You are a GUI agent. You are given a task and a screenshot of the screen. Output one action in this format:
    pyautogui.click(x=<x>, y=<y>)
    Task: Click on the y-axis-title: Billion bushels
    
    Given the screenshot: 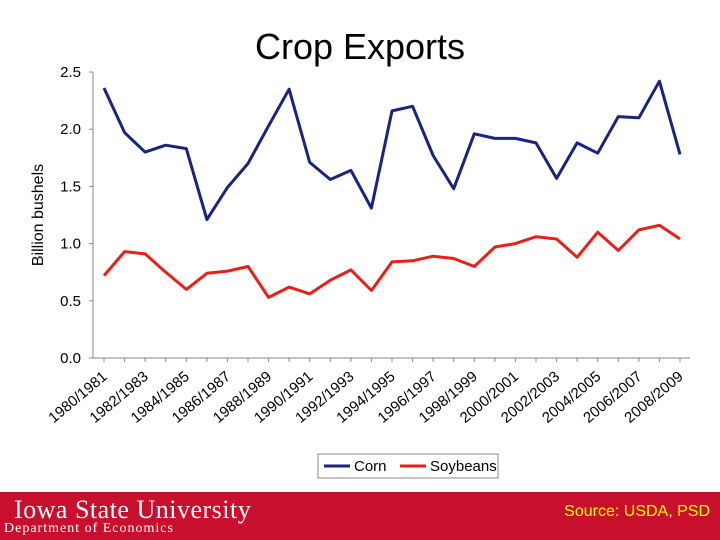 What is the action you would take?
    pyautogui.click(x=38, y=215)
    